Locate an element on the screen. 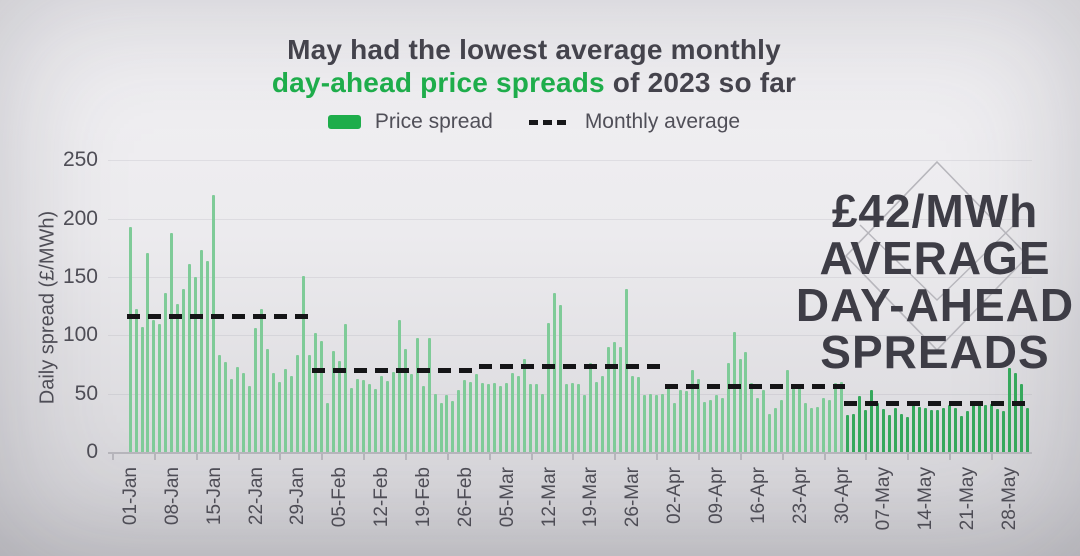 This screenshot has width=1080, height=556. x-tick-label: 29-Jan is located at coordinates (298, 496).